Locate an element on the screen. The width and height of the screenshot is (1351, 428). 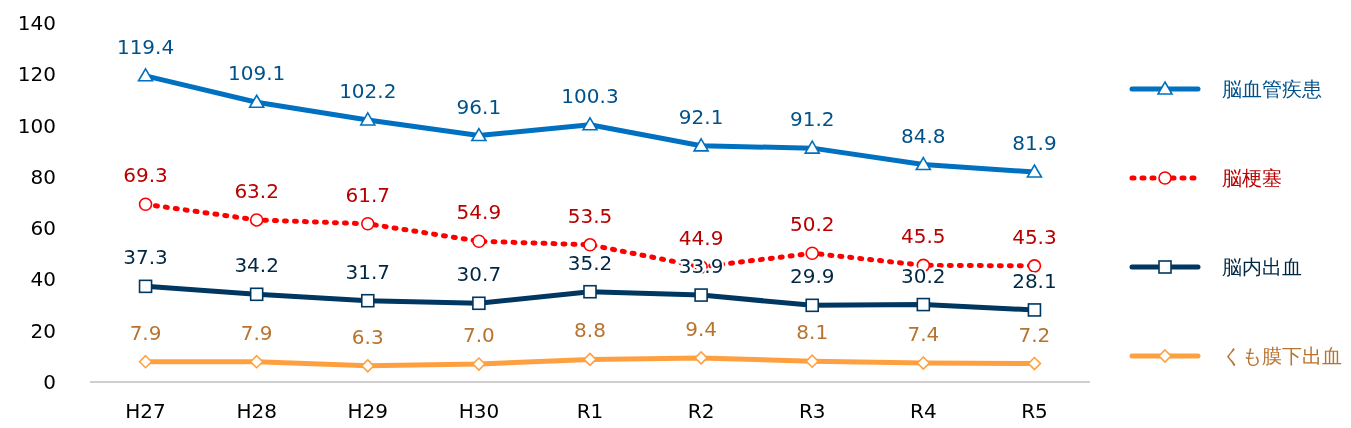
data-label: 92.1 is located at coordinates (701, 116).